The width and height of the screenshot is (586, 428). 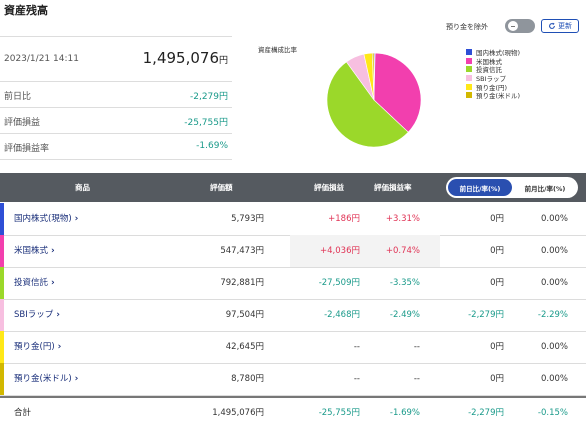 I want to click on legend-label: SBIラップ, so click(x=491, y=79).